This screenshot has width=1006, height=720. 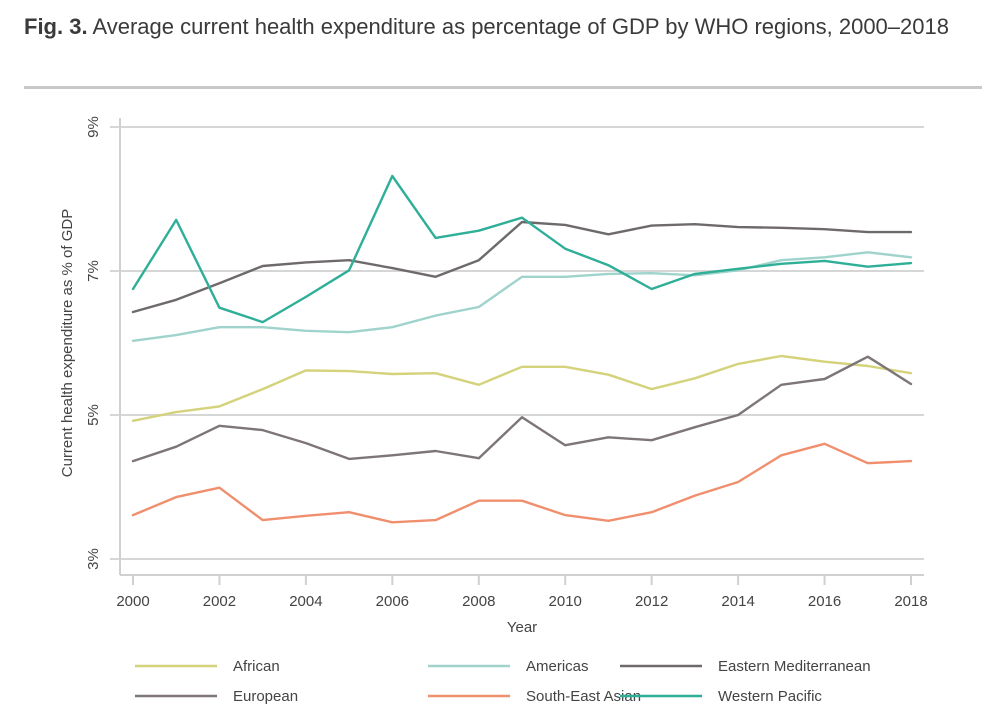 I want to click on x-tick-label: 2006, so click(x=392, y=601).